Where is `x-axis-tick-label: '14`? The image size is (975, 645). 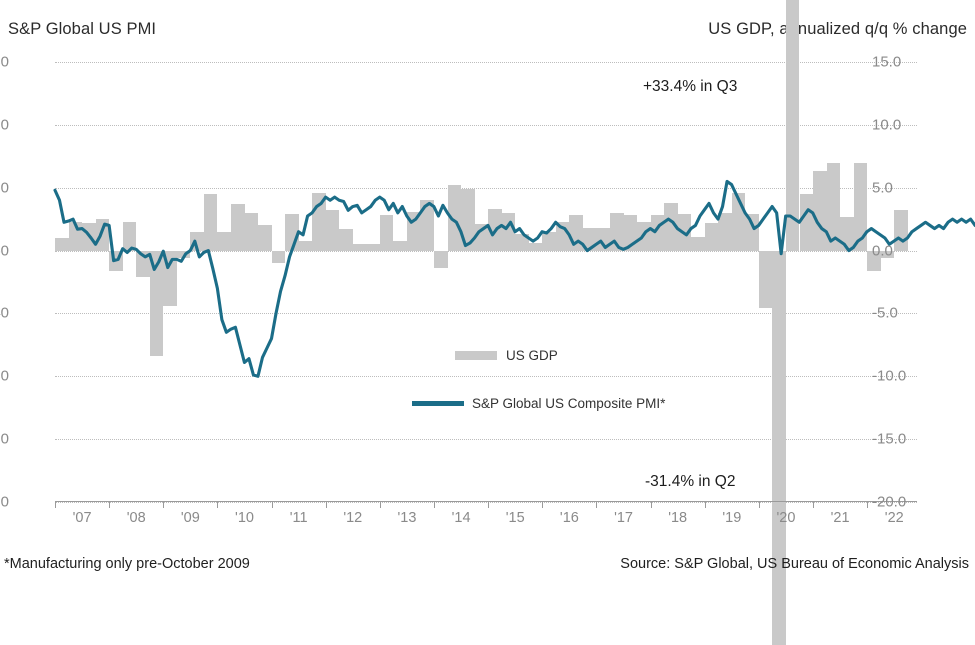 x-axis-tick-label: '14 is located at coordinates (461, 518).